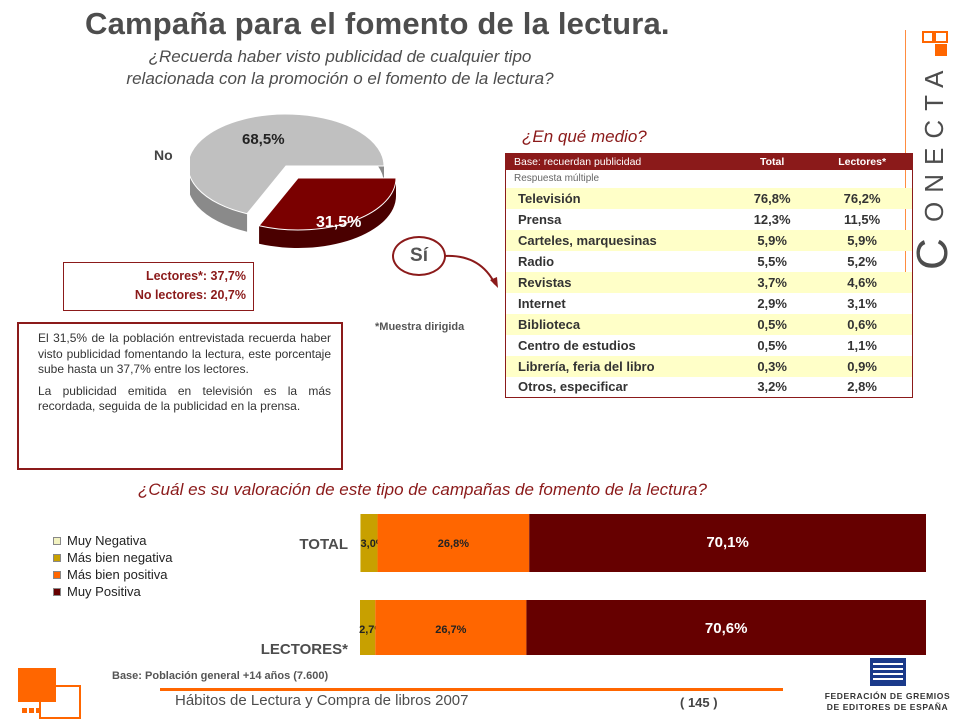  I want to click on arrow-to-table, so click(470, 271).